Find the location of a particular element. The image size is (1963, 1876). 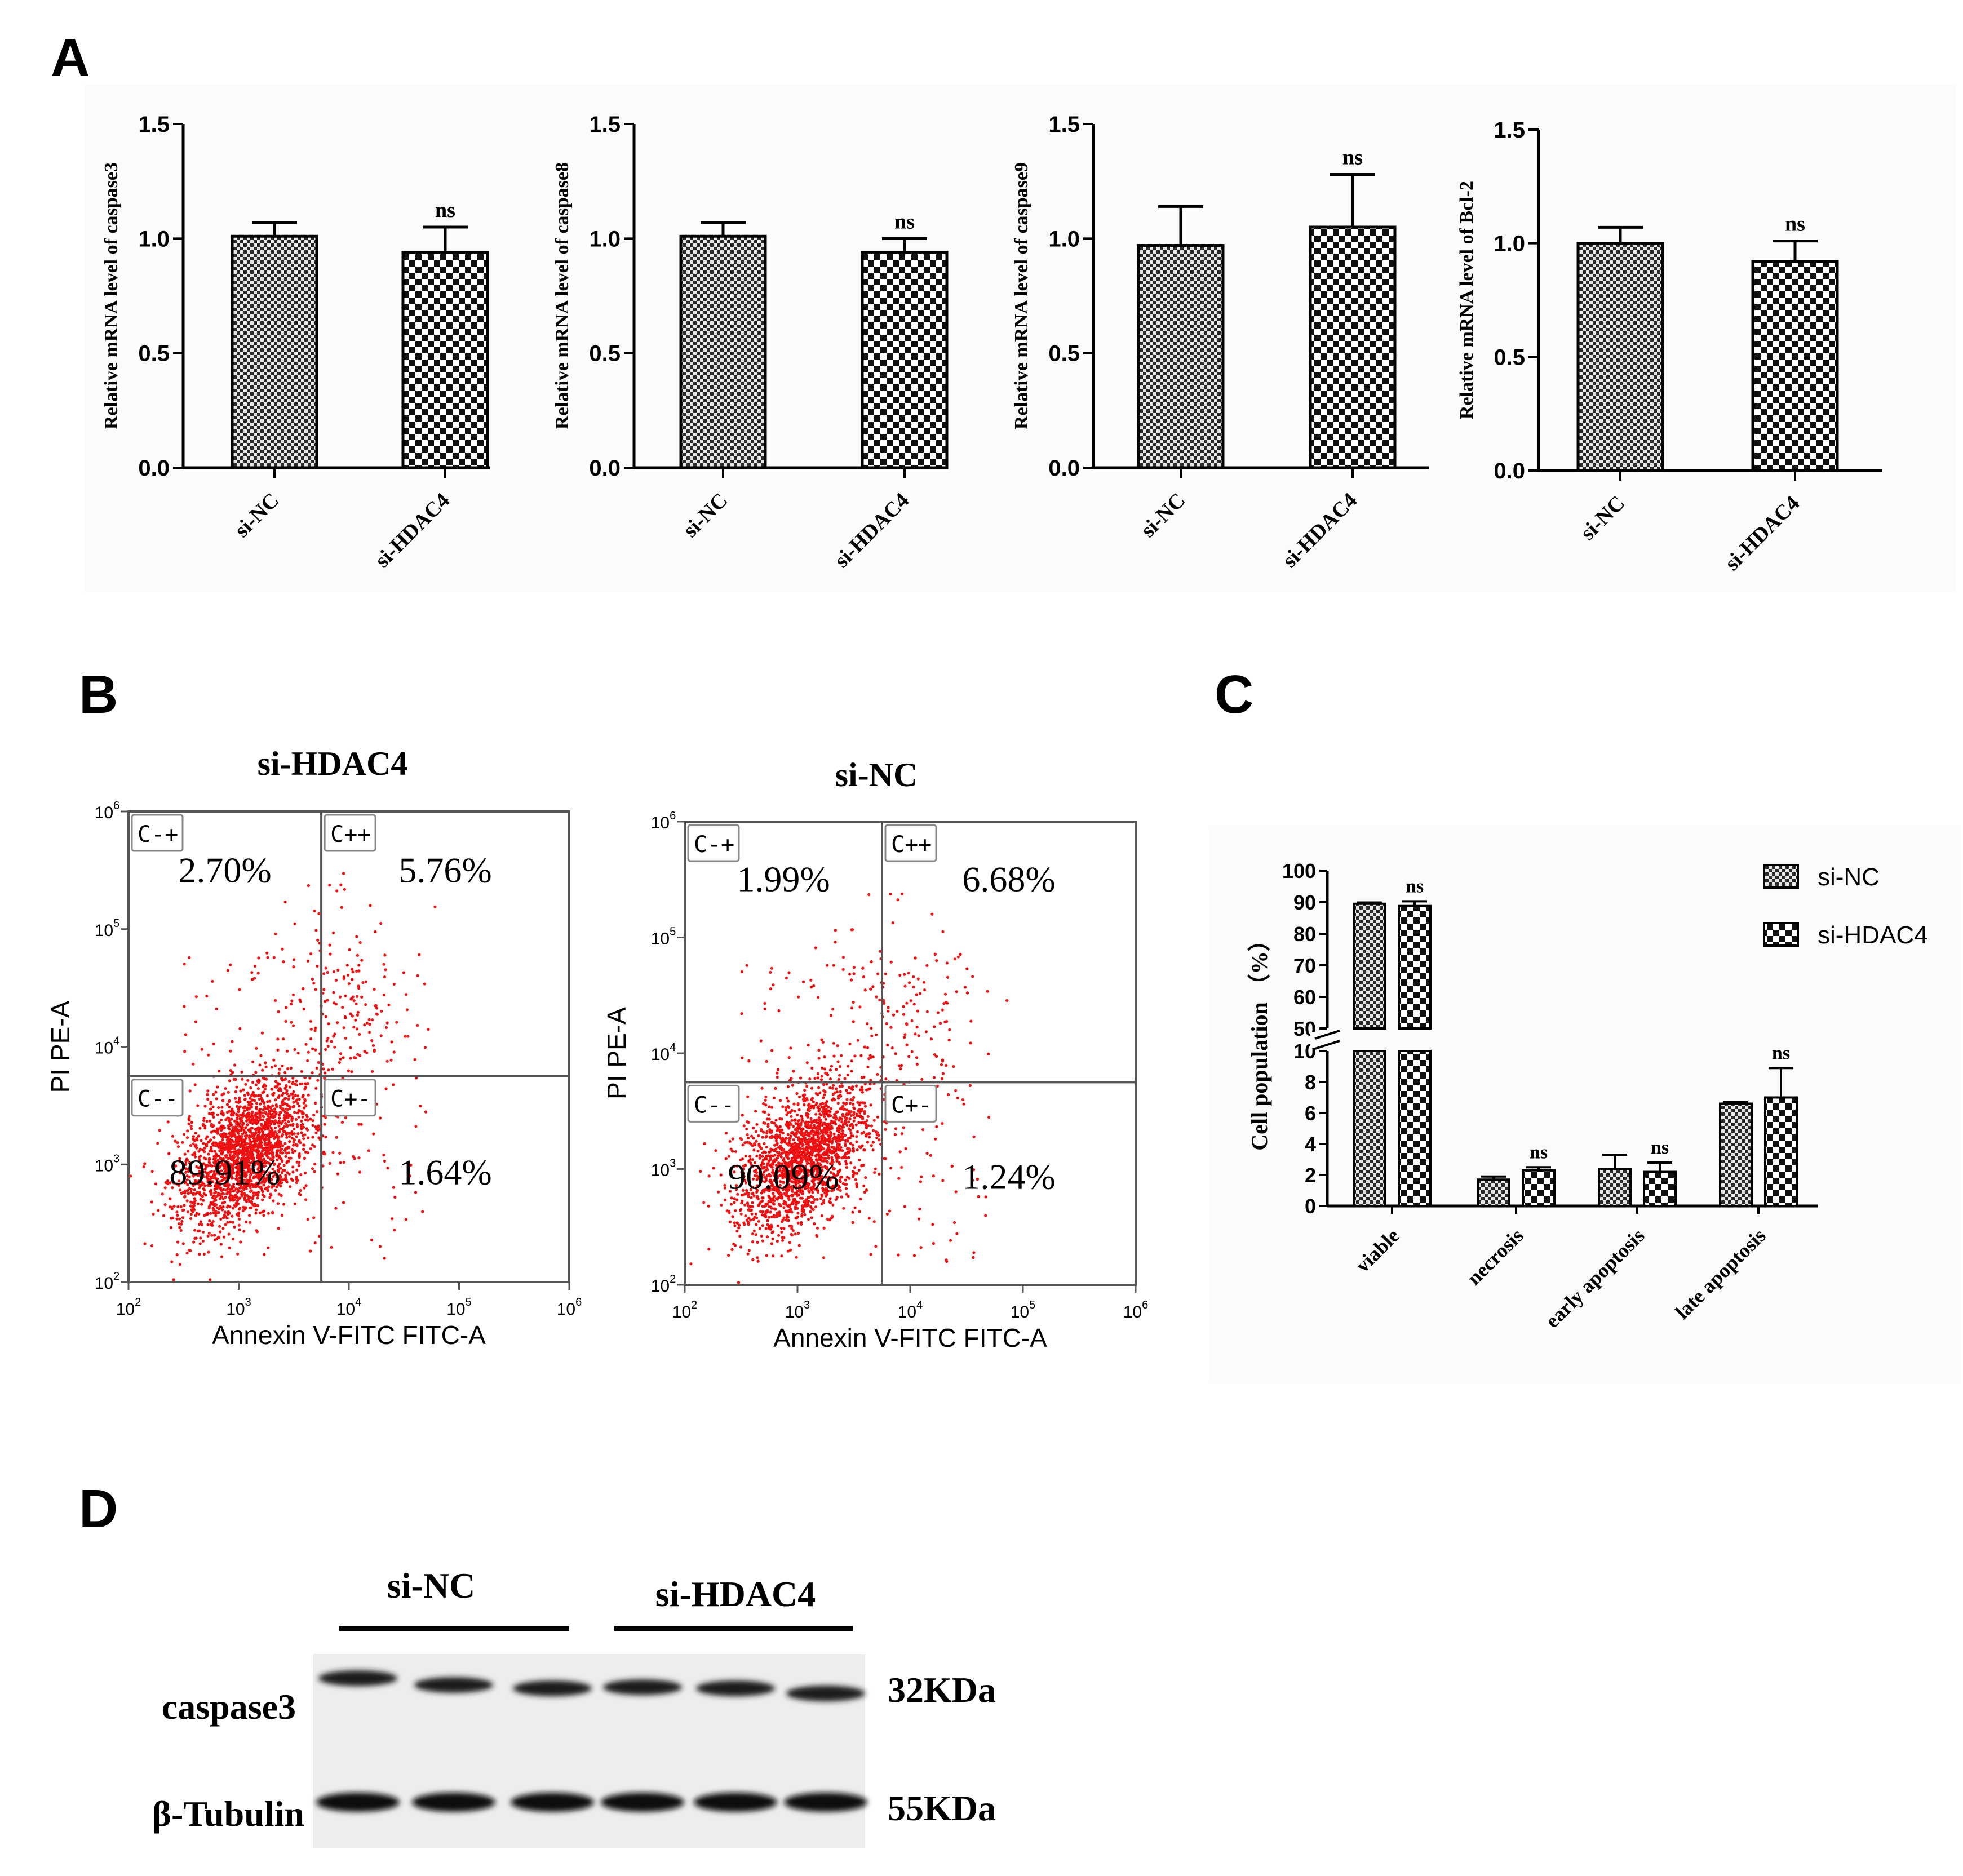

x-tick-label: 105 is located at coordinates (459, 1307).